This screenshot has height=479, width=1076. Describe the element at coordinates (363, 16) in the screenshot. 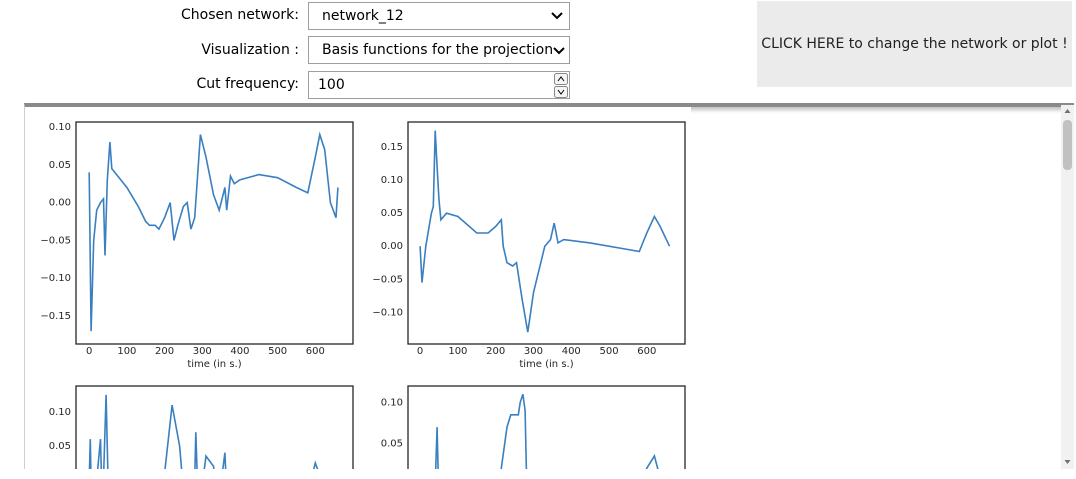

I see `select-value: network_12` at that location.